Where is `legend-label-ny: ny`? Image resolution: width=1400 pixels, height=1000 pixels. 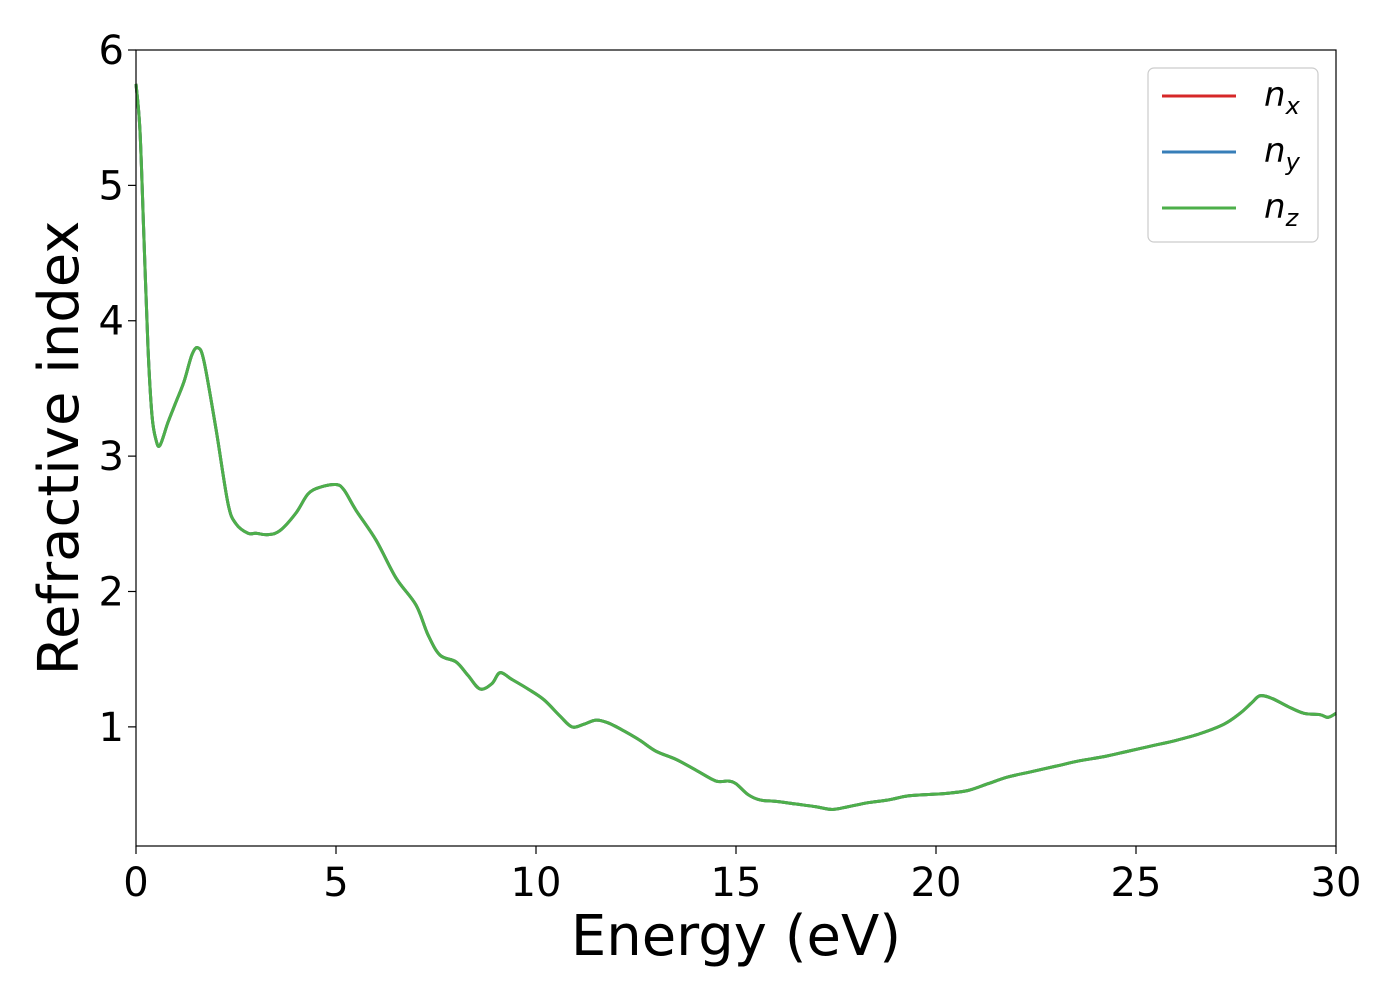 legend-label-ny: ny is located at coordinates (1282, 153).